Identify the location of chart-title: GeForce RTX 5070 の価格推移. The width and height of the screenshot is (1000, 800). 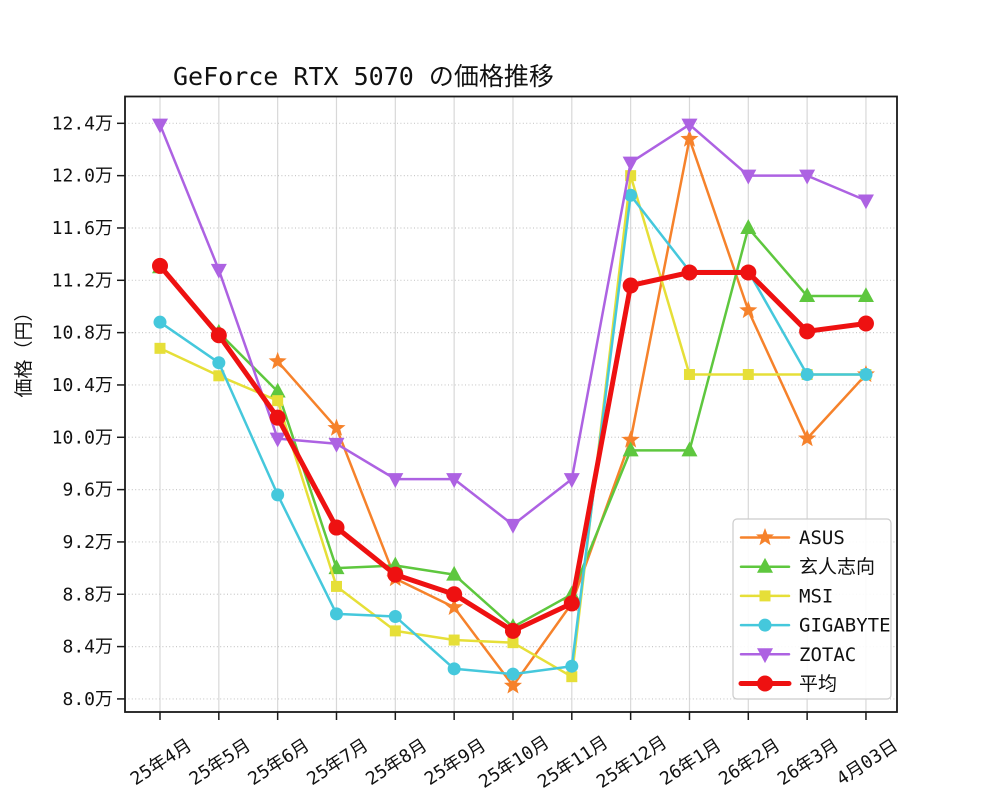
(363, 76).